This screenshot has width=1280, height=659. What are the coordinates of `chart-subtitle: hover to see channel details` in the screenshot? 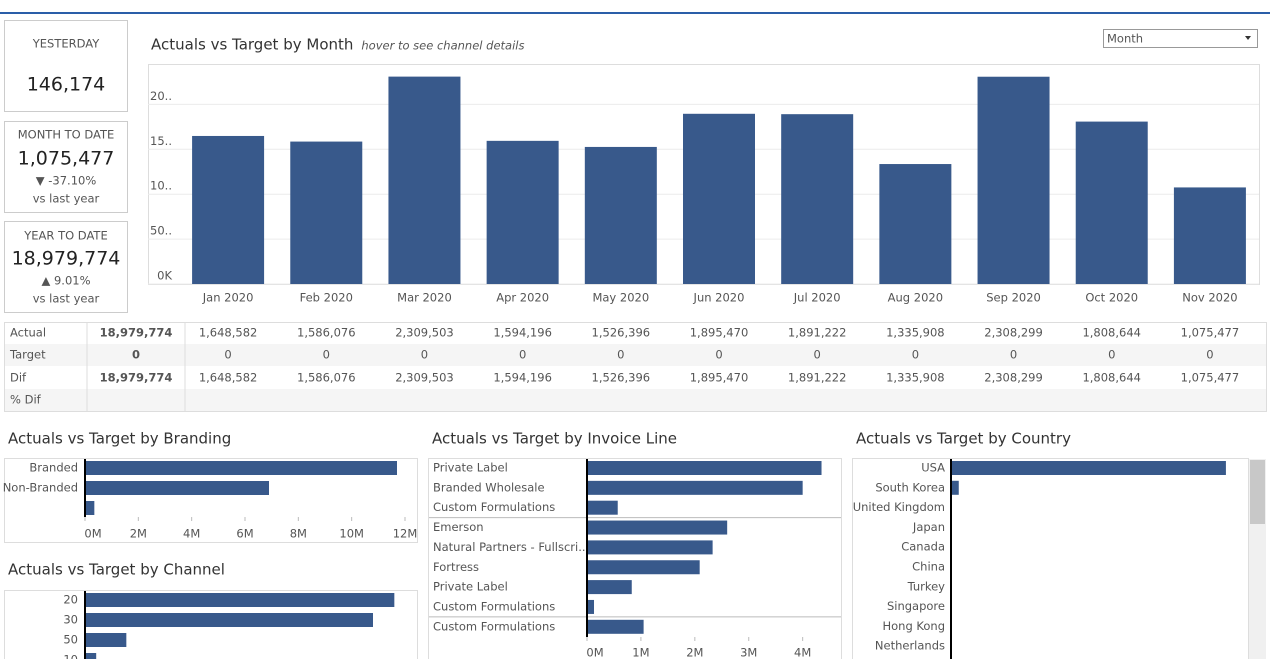 It's located at (442, 46).